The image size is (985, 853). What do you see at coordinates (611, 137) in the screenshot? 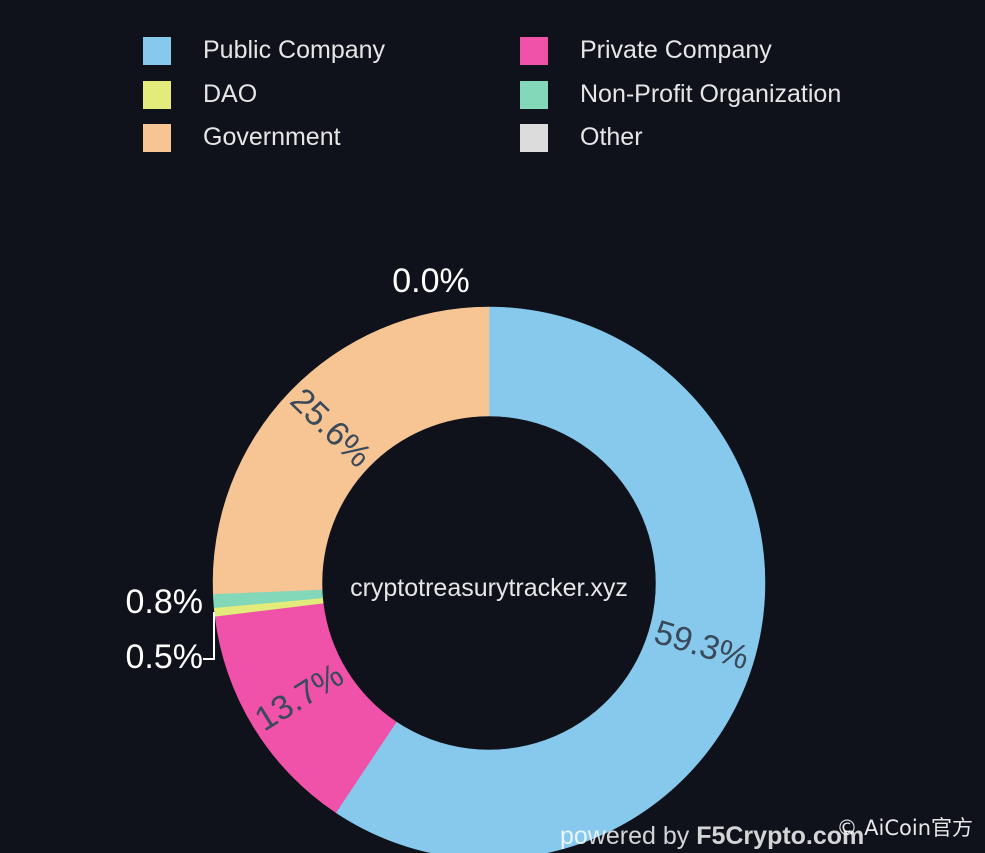
I see `legend-label: Other` at bounding box center [611, 137].